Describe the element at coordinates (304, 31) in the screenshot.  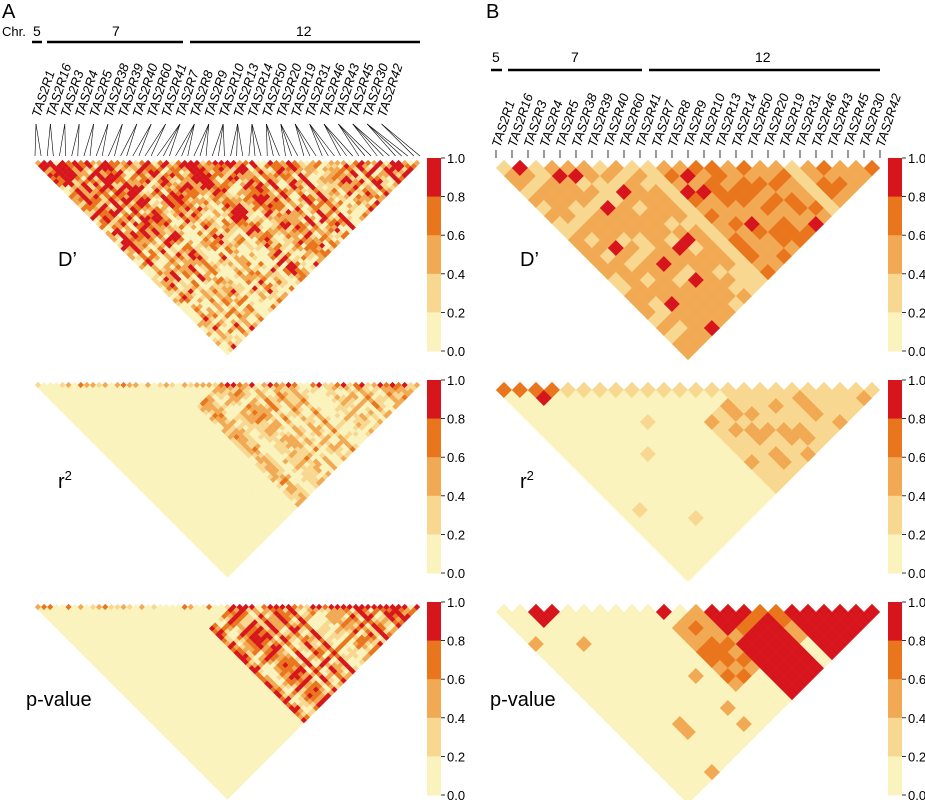
I see `panel-a-chromosome-12-label: 12` at that location.